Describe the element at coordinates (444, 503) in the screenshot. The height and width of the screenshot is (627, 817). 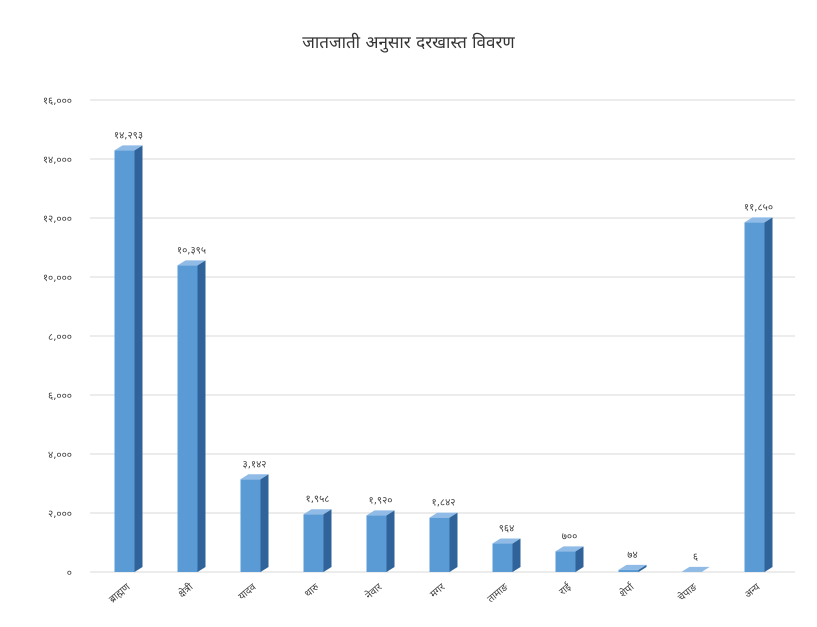
I see `data-label: १,८४२` at that location.